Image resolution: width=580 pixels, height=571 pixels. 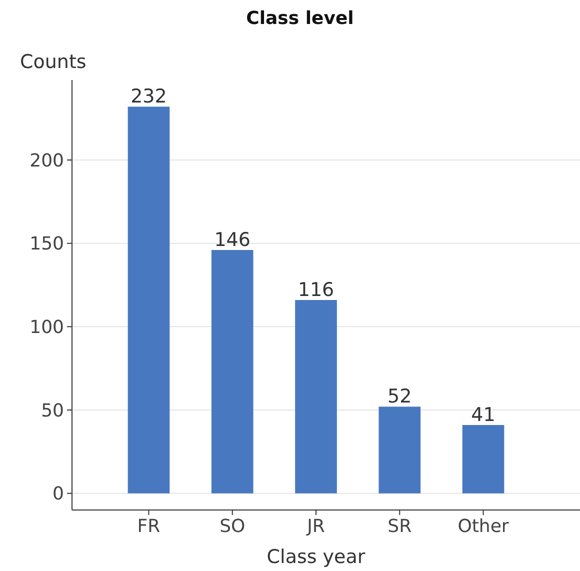 I want to click on x-tick-label: FR, so click(x=148, y=526).